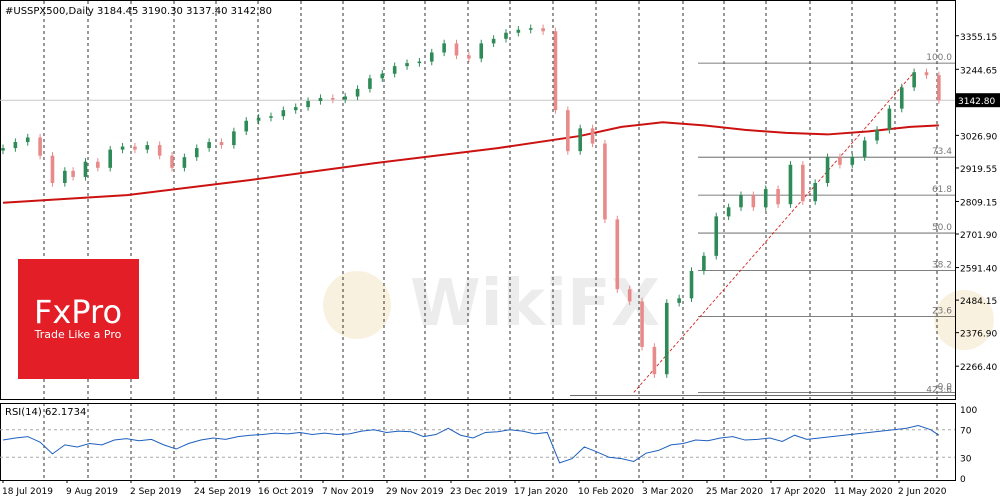  I want to click on wikifx-logo-mark, so click(357, 305).